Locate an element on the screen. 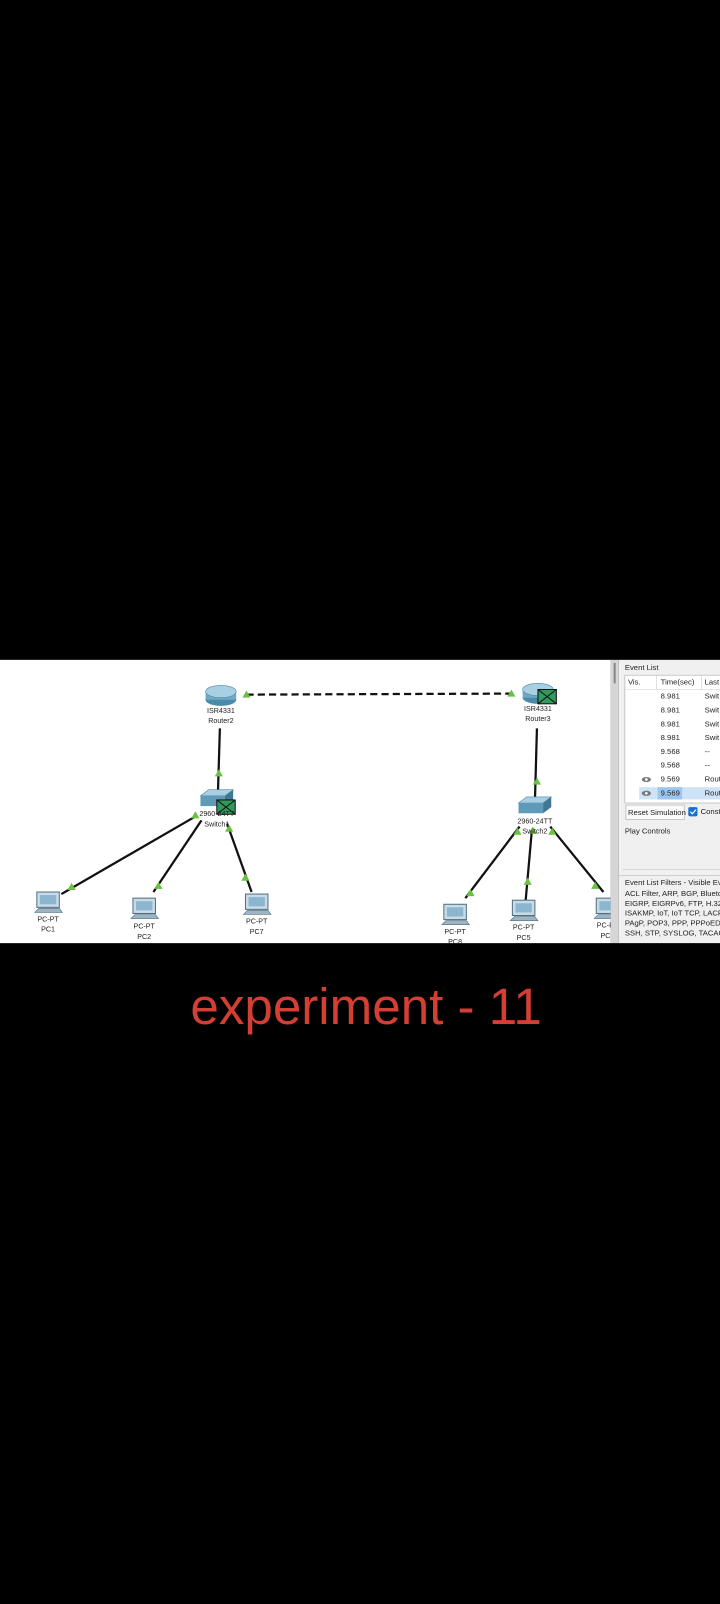  pdu-envelope is located at coordinates (547, 697).